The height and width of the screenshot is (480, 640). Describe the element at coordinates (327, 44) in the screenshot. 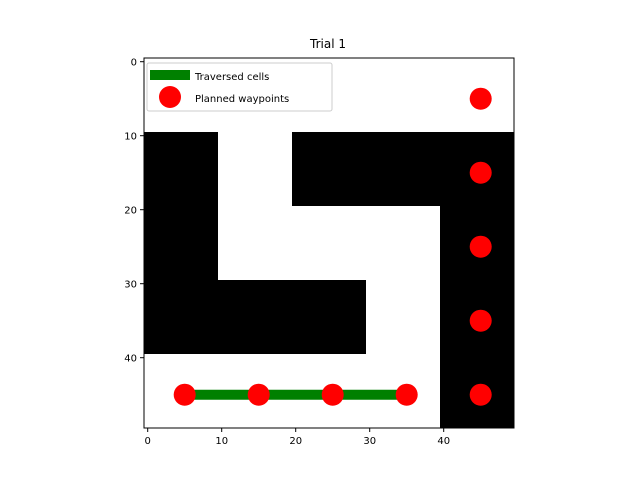

I see `chart-title: Trial 1` at that location.